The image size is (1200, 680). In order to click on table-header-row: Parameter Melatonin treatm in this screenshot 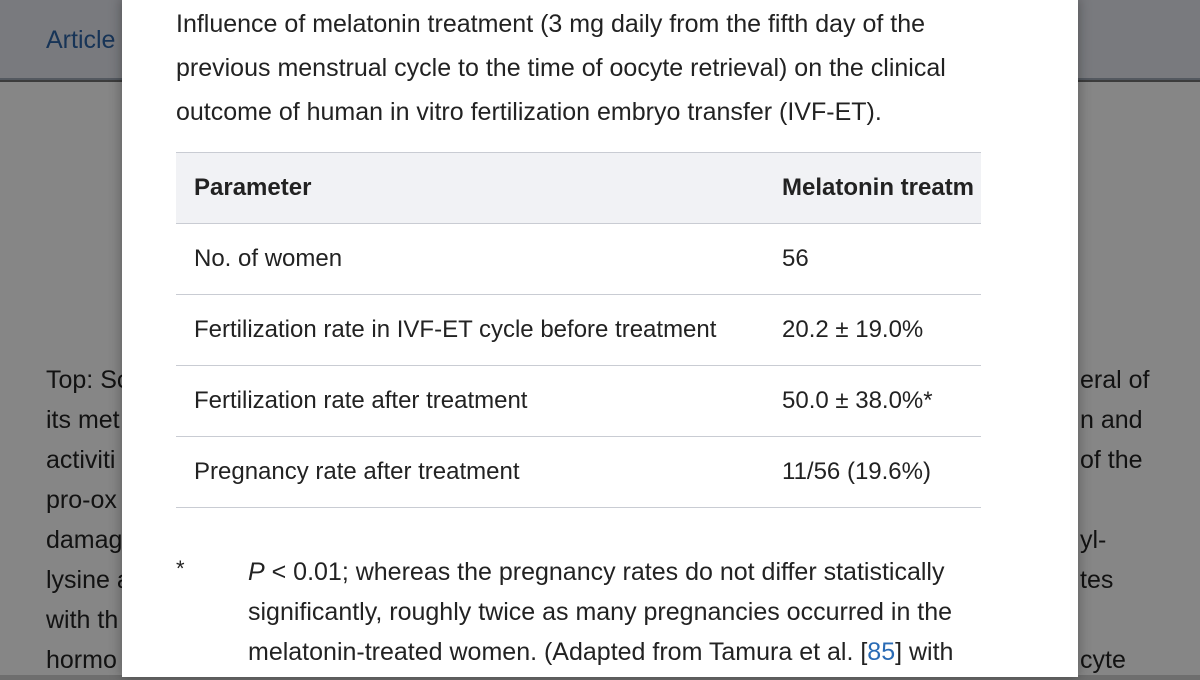, I will do `click(578, 188)`.